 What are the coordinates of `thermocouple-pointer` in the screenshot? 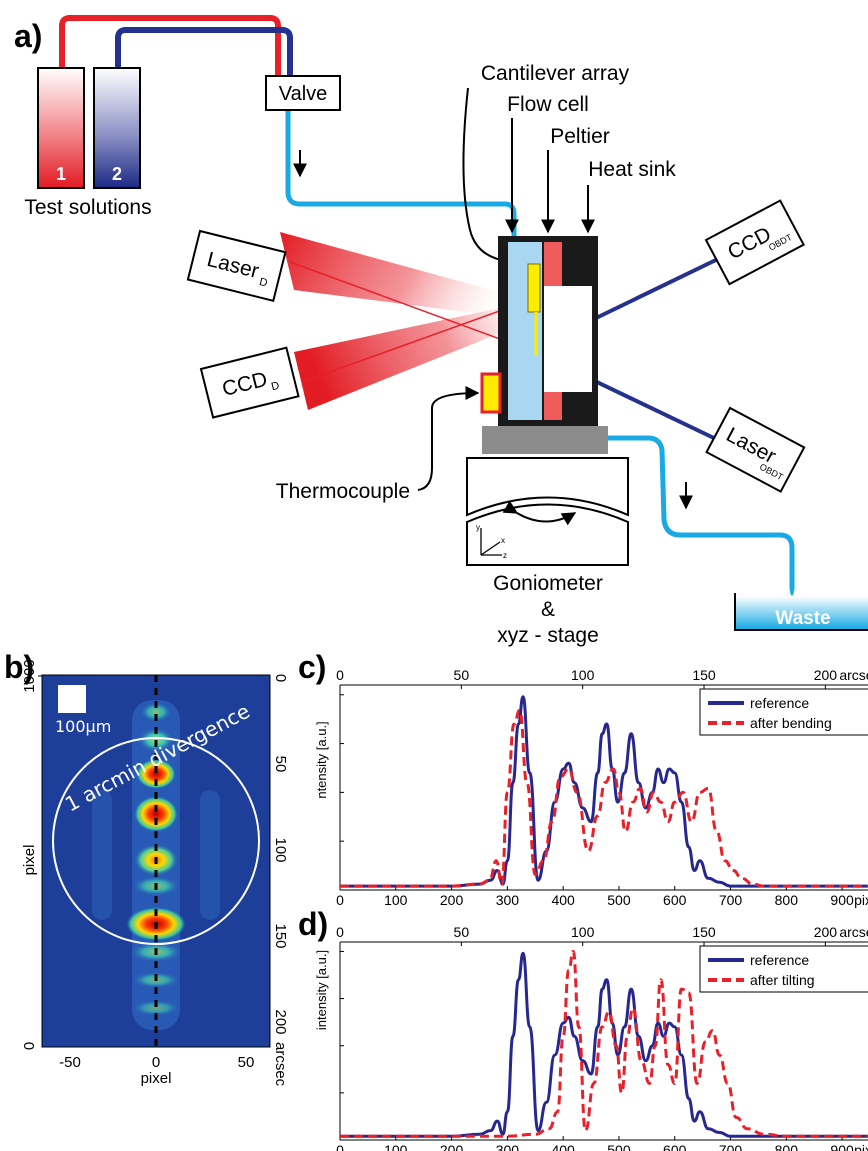 It's located at (448, 438).